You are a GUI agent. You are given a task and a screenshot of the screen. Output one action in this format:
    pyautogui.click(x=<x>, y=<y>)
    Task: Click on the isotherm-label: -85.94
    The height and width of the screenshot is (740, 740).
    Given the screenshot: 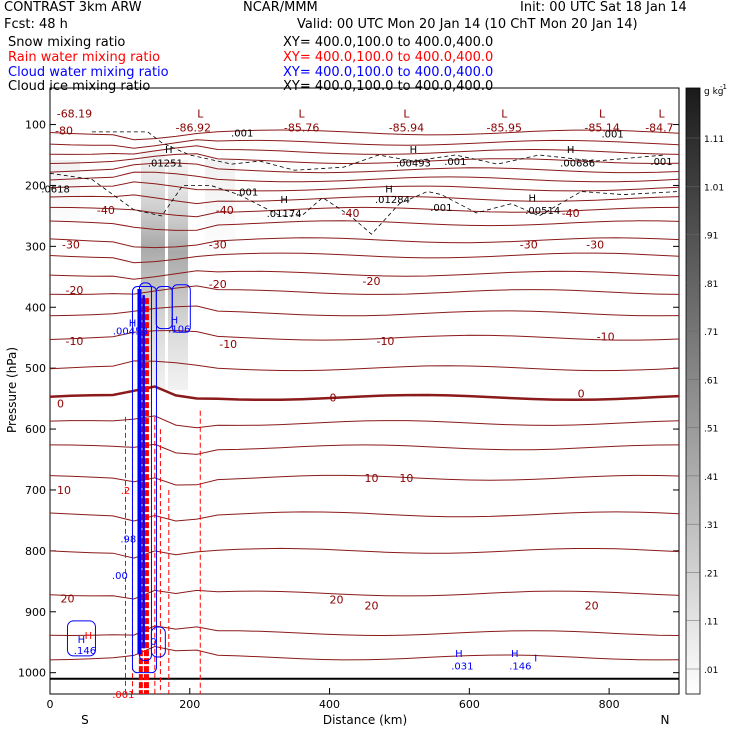 What is the action you would take?
    pyautogui.click(x=406, y=128)
    